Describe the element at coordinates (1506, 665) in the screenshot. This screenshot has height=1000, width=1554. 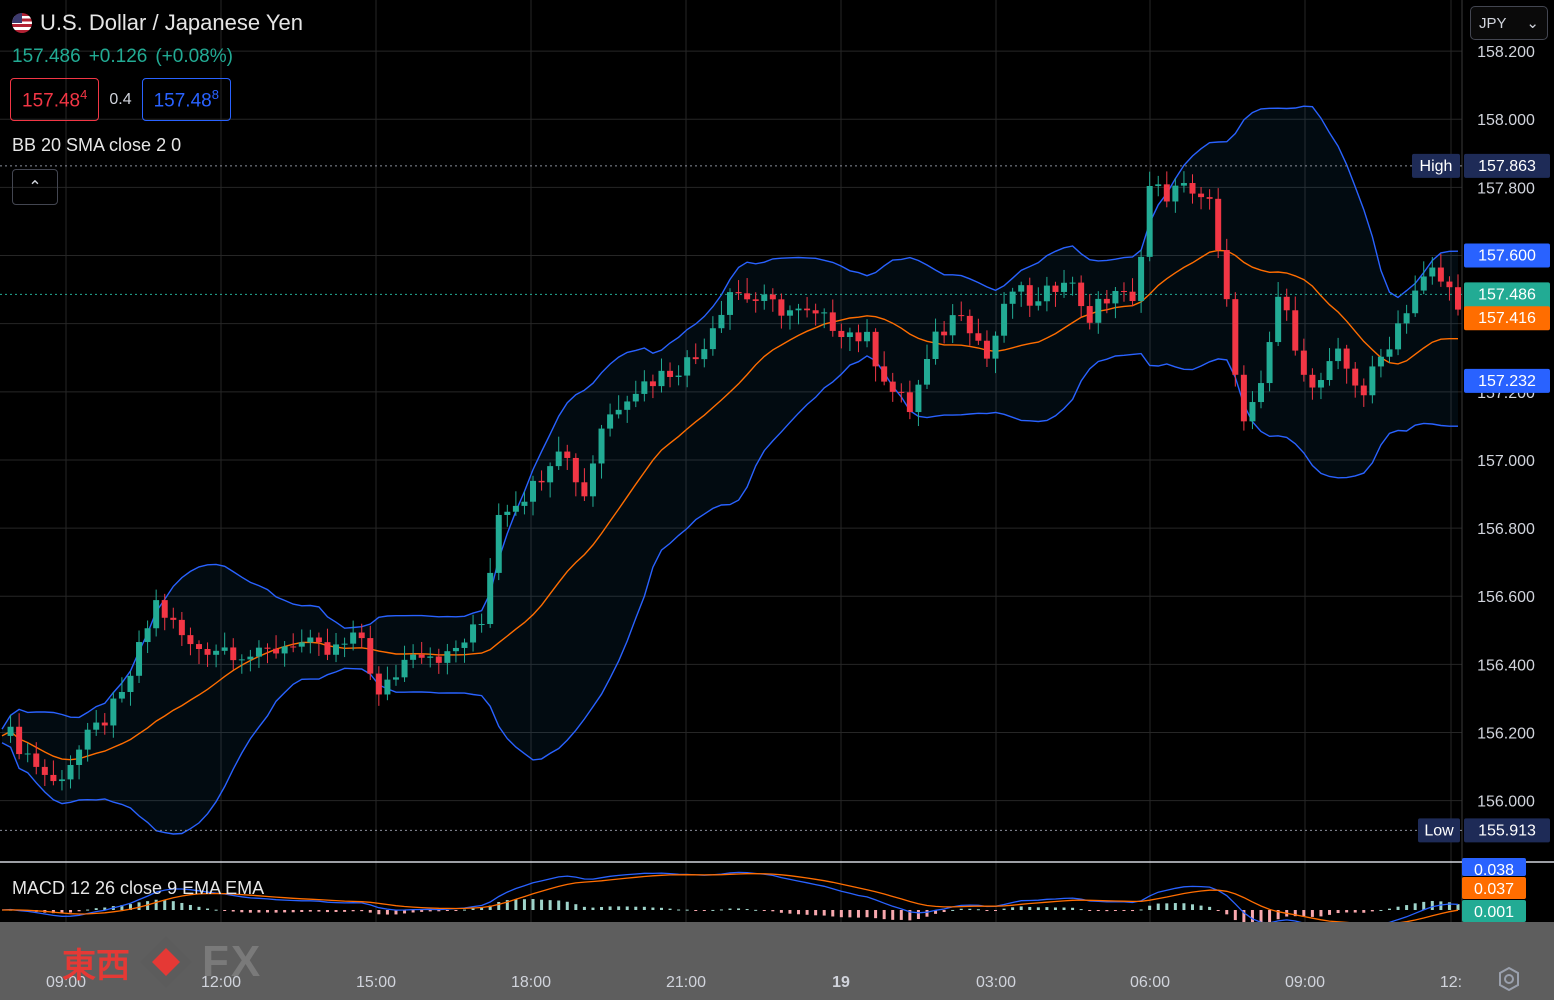
I see `price-tick-label: 156.400` at that location.